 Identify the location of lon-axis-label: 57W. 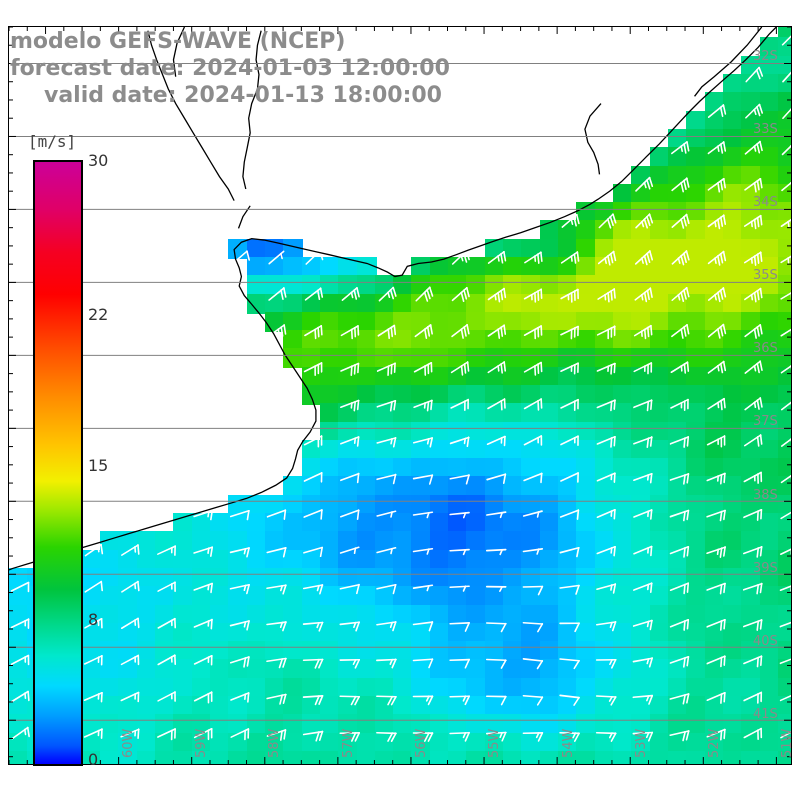
(348, 743).